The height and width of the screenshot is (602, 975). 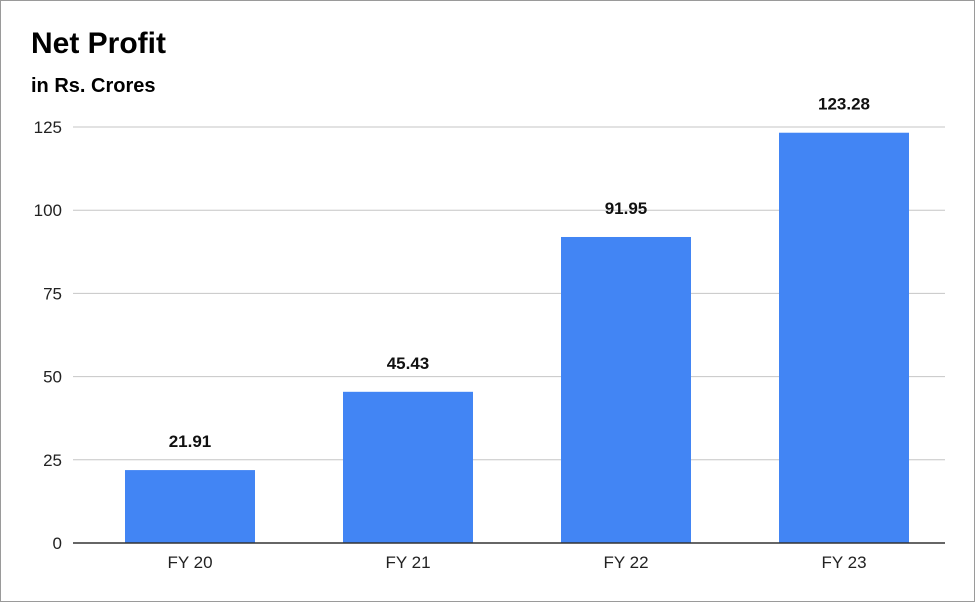 What do you see at coordinates (625, 562) in the screenshot?
I see `x-tick-label: FY 22` at bounding box center [625, 562].